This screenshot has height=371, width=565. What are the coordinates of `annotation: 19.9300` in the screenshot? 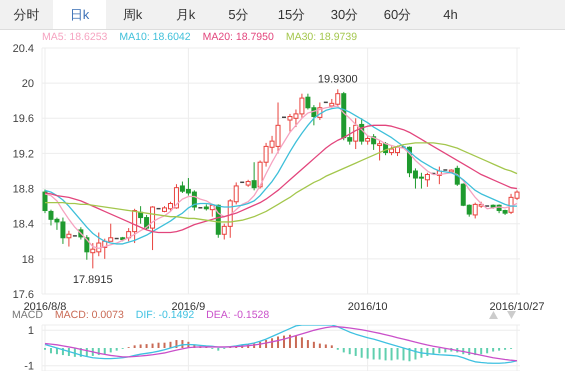 It's located at (338, 79).